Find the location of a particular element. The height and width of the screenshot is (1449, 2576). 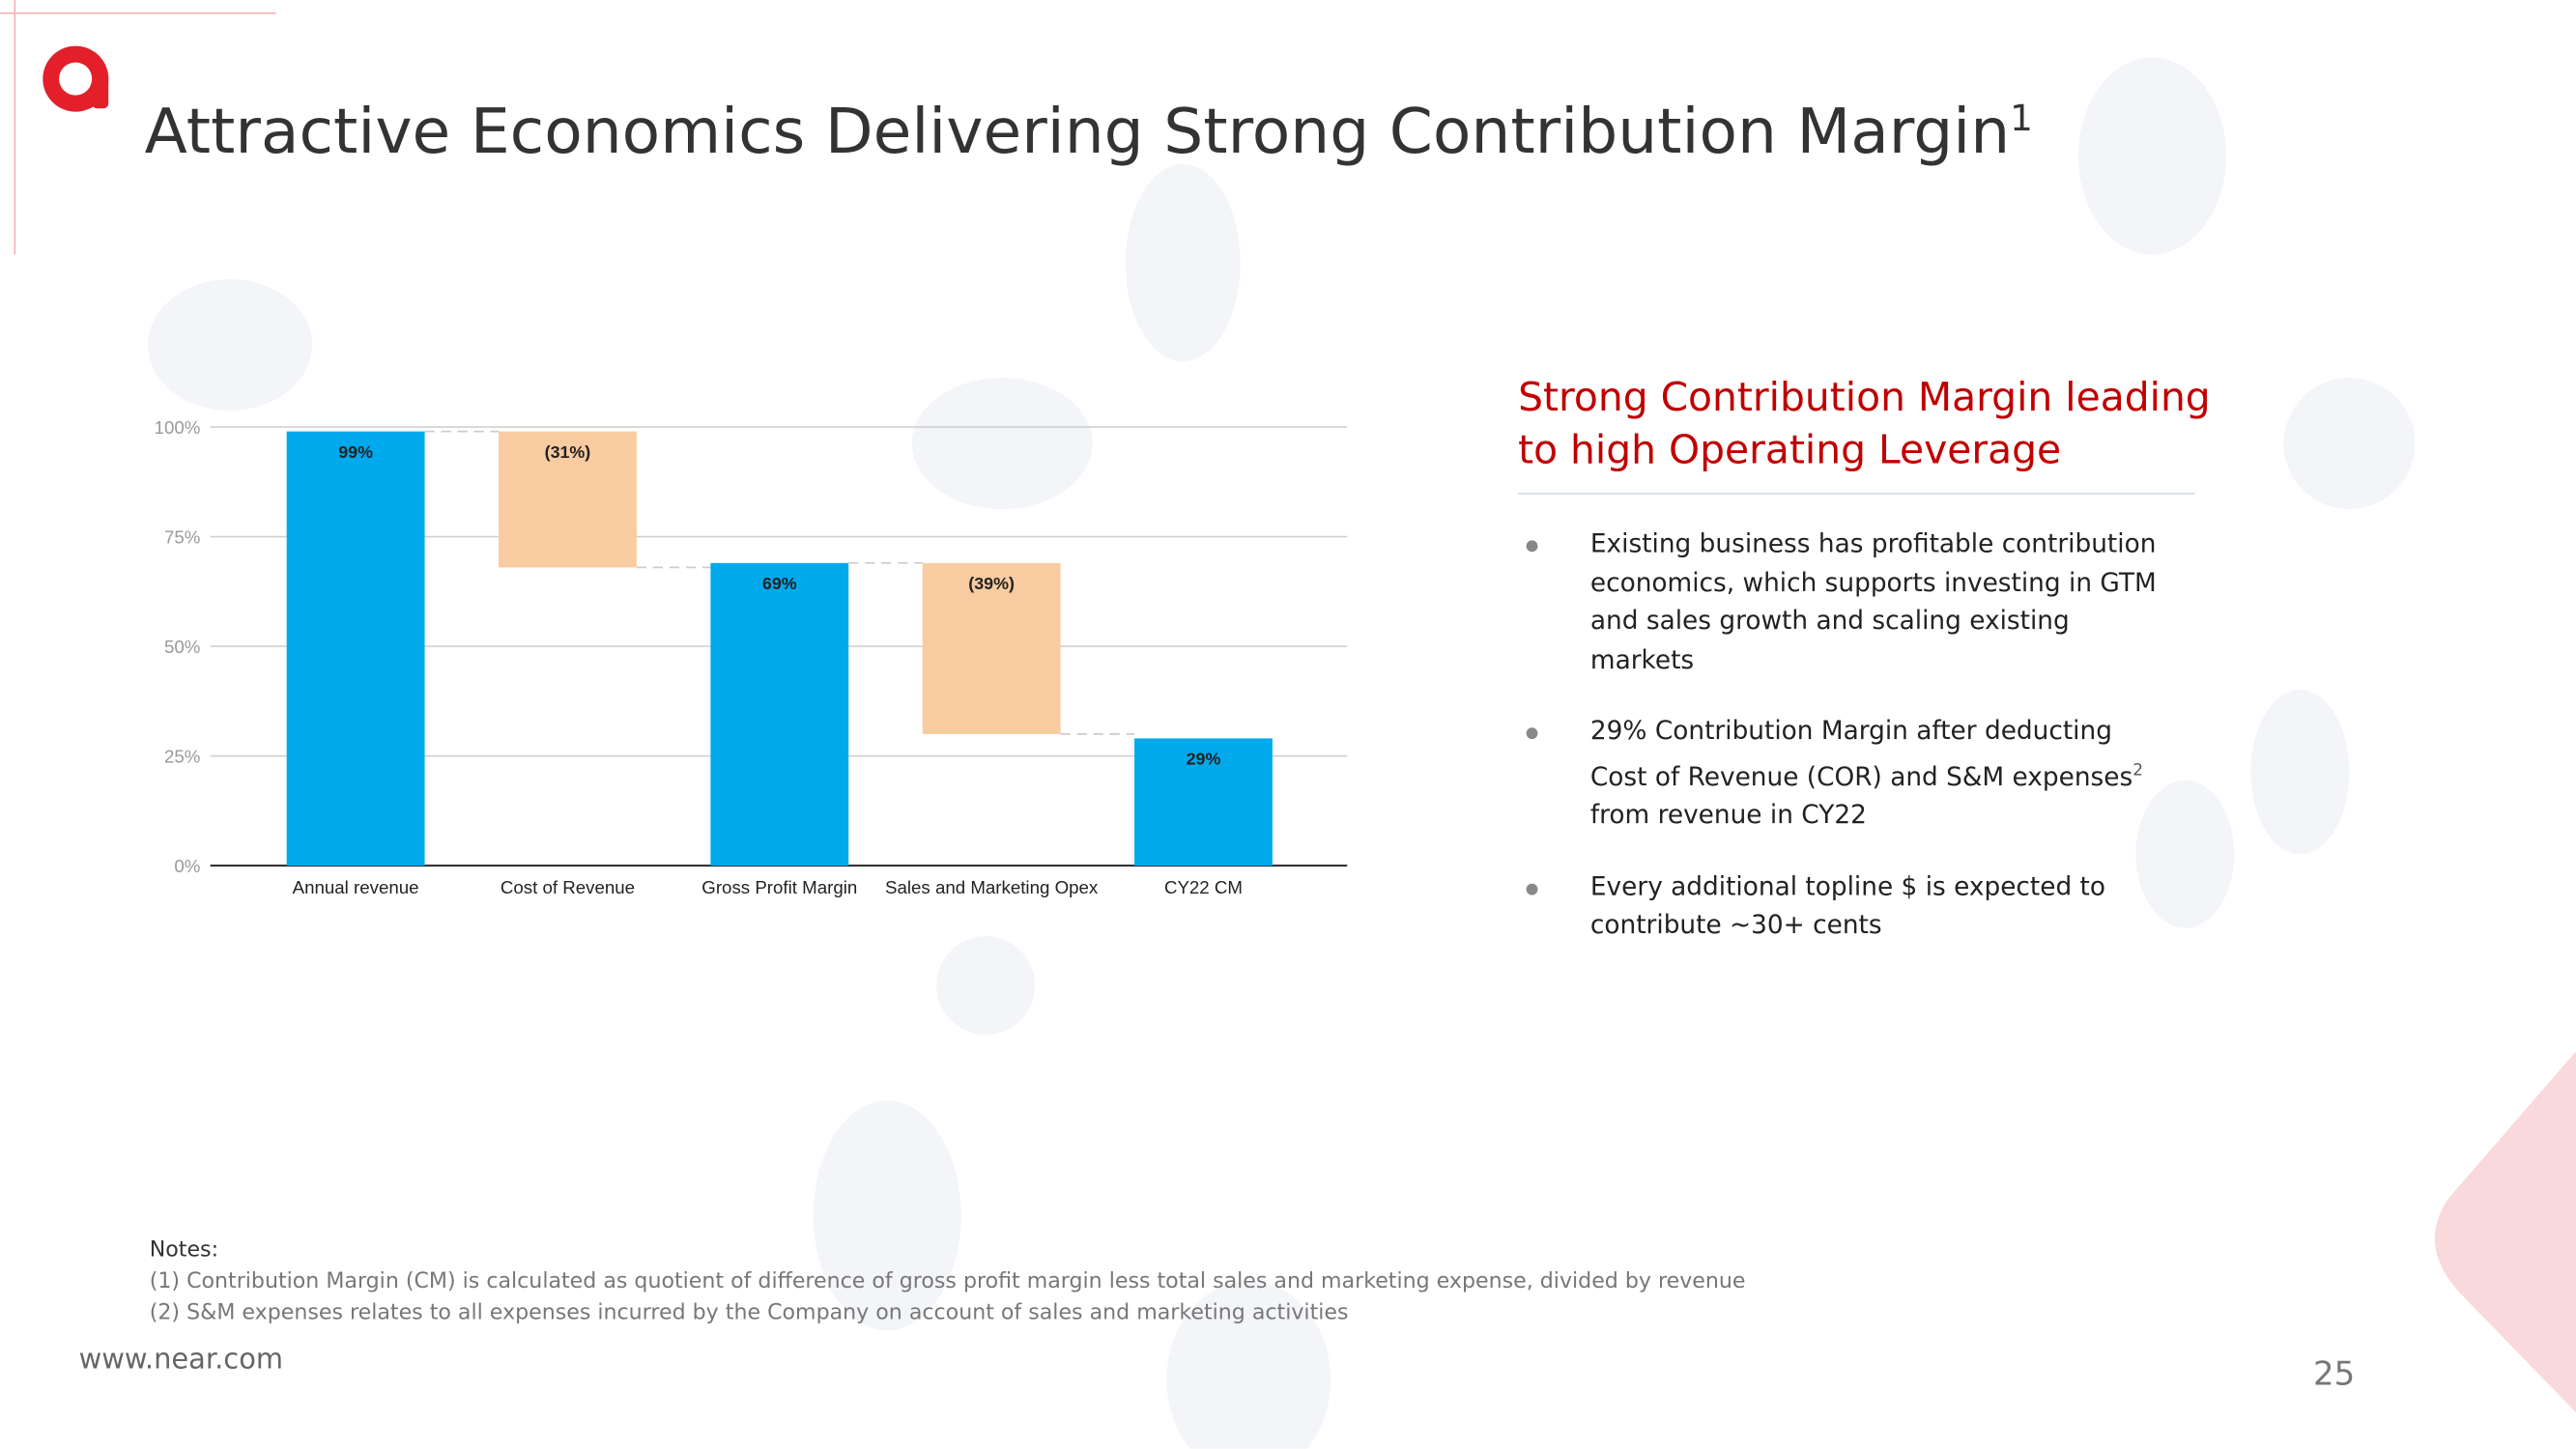

x-tick-label: Cost of Revenue is located at coordinates (568, 887).